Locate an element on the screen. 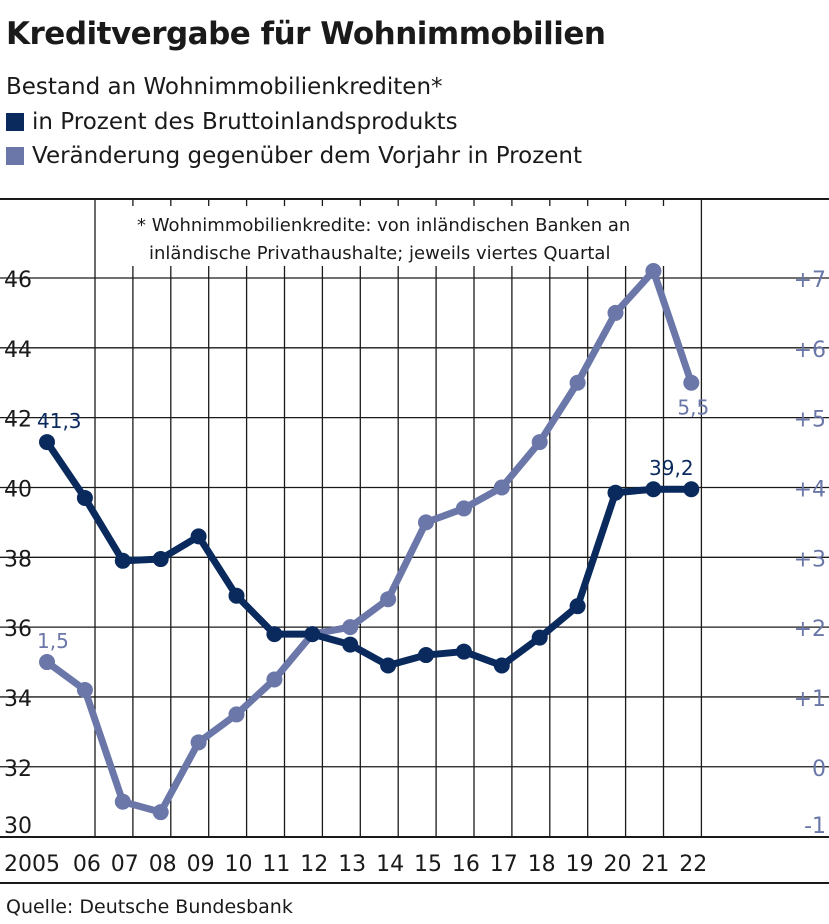  y-left-tick-label: 42 is located at coordinates (18, 420).